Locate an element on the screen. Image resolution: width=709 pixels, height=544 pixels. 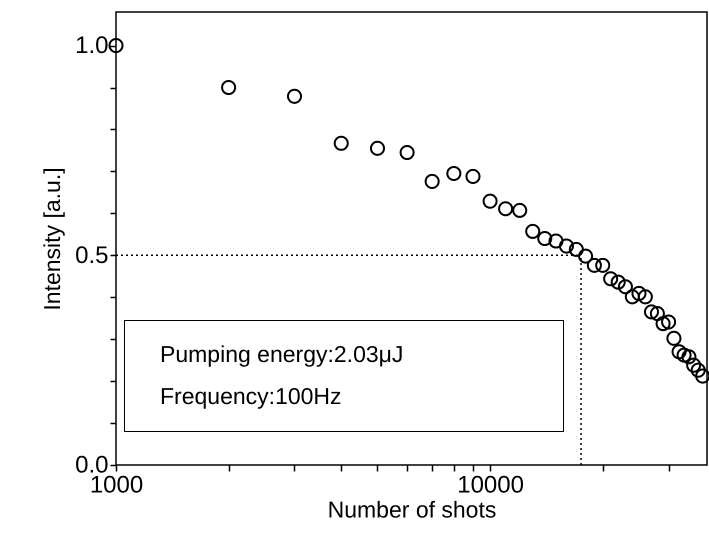
x-tick-label: 10000 is located at coordinates (490, 485).